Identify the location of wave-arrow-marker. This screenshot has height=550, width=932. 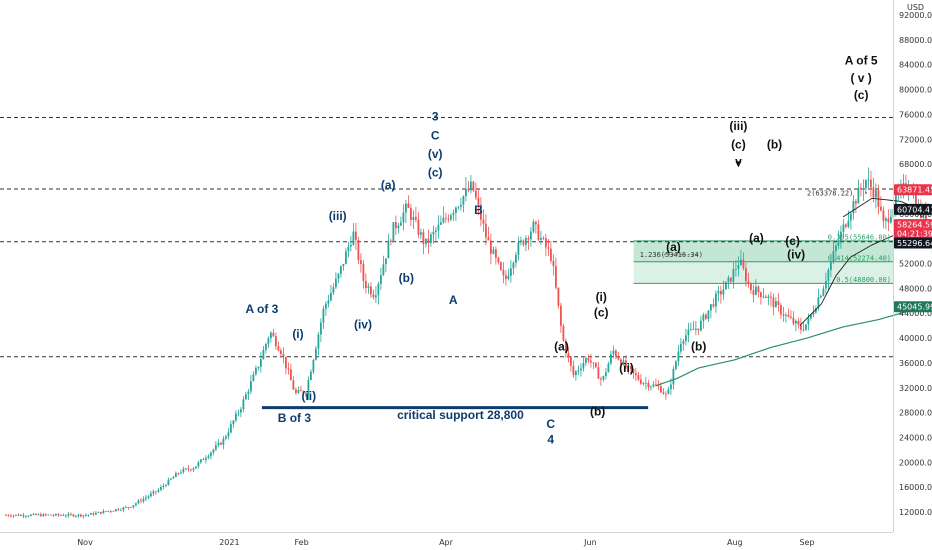
(738, 164).